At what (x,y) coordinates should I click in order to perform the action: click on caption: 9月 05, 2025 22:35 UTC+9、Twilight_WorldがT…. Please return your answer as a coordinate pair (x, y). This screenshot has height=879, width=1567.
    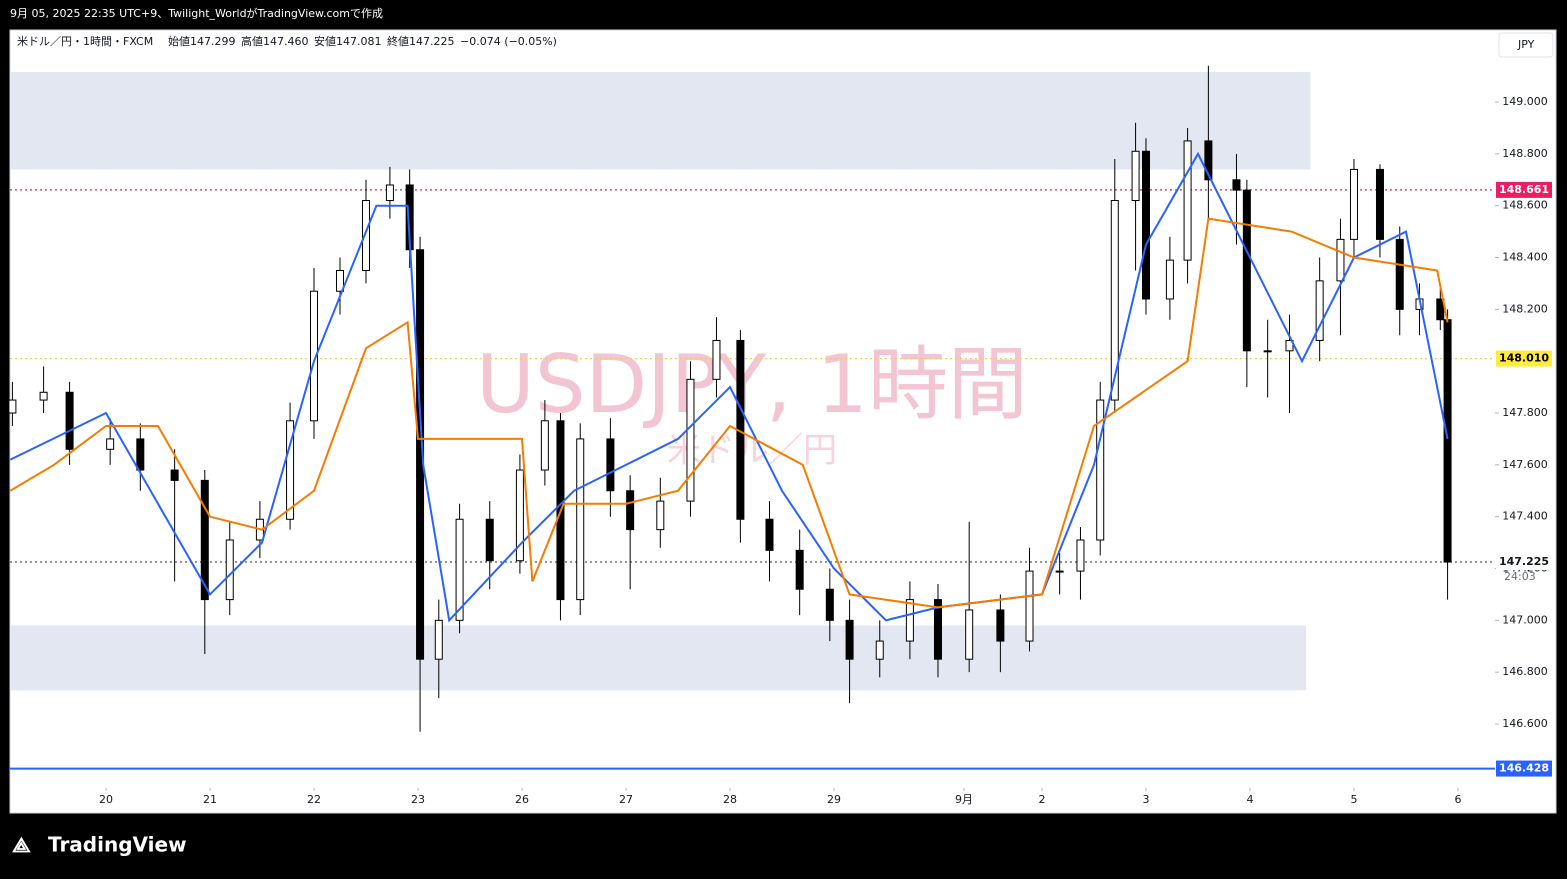
    Looking at the image, I should click on (196, 13).